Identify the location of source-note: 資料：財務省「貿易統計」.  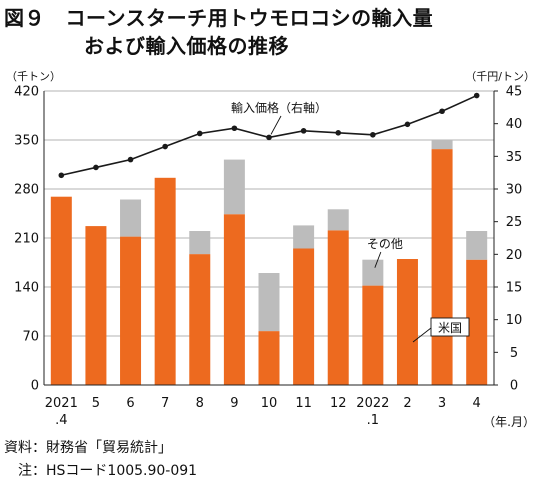
(88, 448).